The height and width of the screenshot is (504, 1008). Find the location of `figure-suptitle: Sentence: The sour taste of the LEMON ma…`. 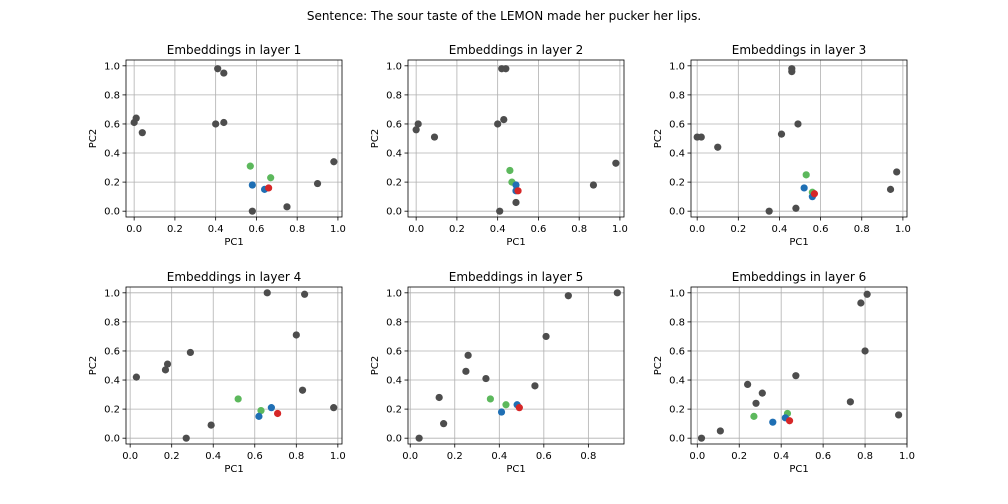

figure-suptitle: Sentence: The sour taste of the LEMON ma… is located at coordinates (504, 16).